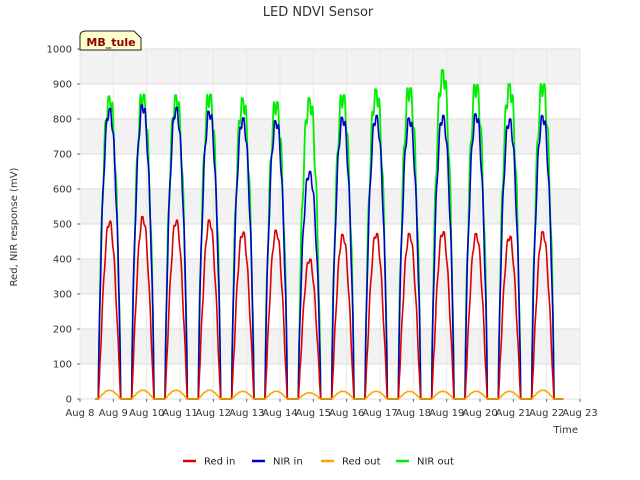  I want to click on y-tick-label: 600, so click(62, 190).